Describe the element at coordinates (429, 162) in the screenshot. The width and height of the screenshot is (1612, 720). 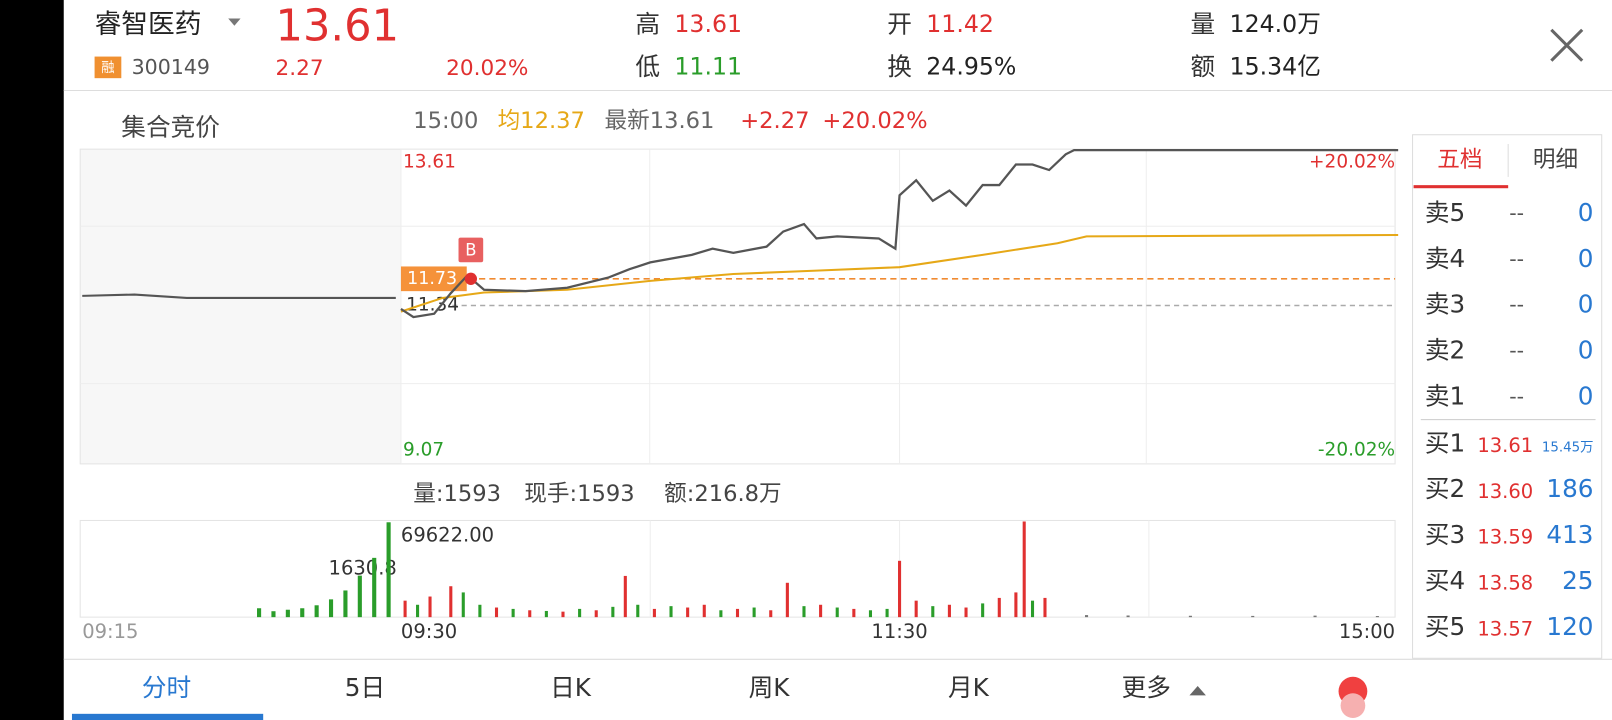
I see `price-scale-label: 13.61` at that location.